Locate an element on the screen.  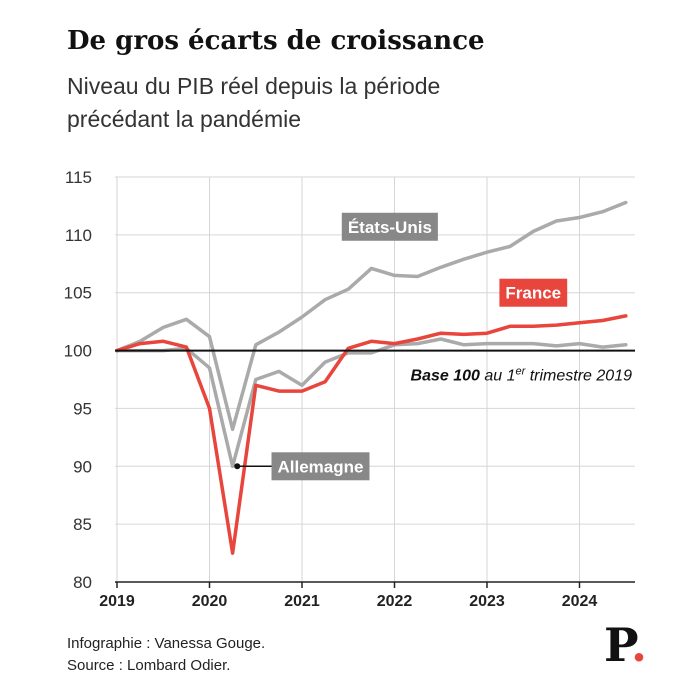
series-label-us: États-Unis is located at coordinates (389, 226).